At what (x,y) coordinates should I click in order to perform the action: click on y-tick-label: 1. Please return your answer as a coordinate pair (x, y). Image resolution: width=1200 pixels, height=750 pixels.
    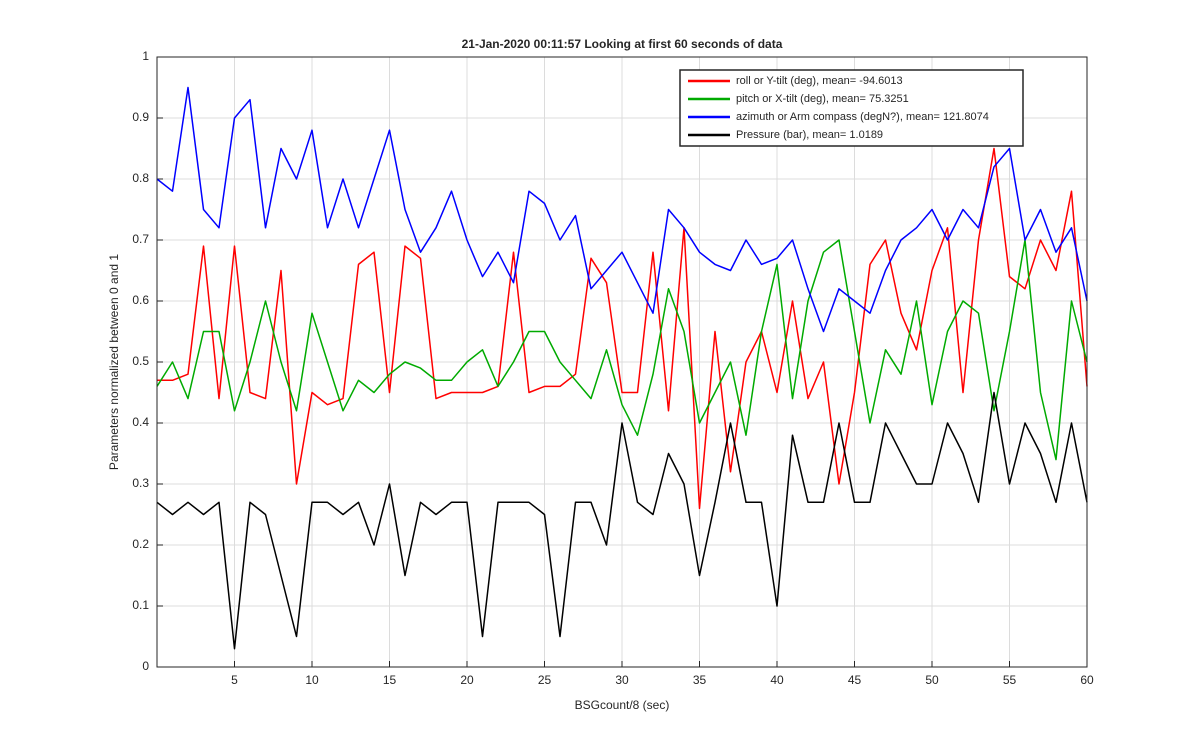
    Looking at the image, I should click on (145, 56).